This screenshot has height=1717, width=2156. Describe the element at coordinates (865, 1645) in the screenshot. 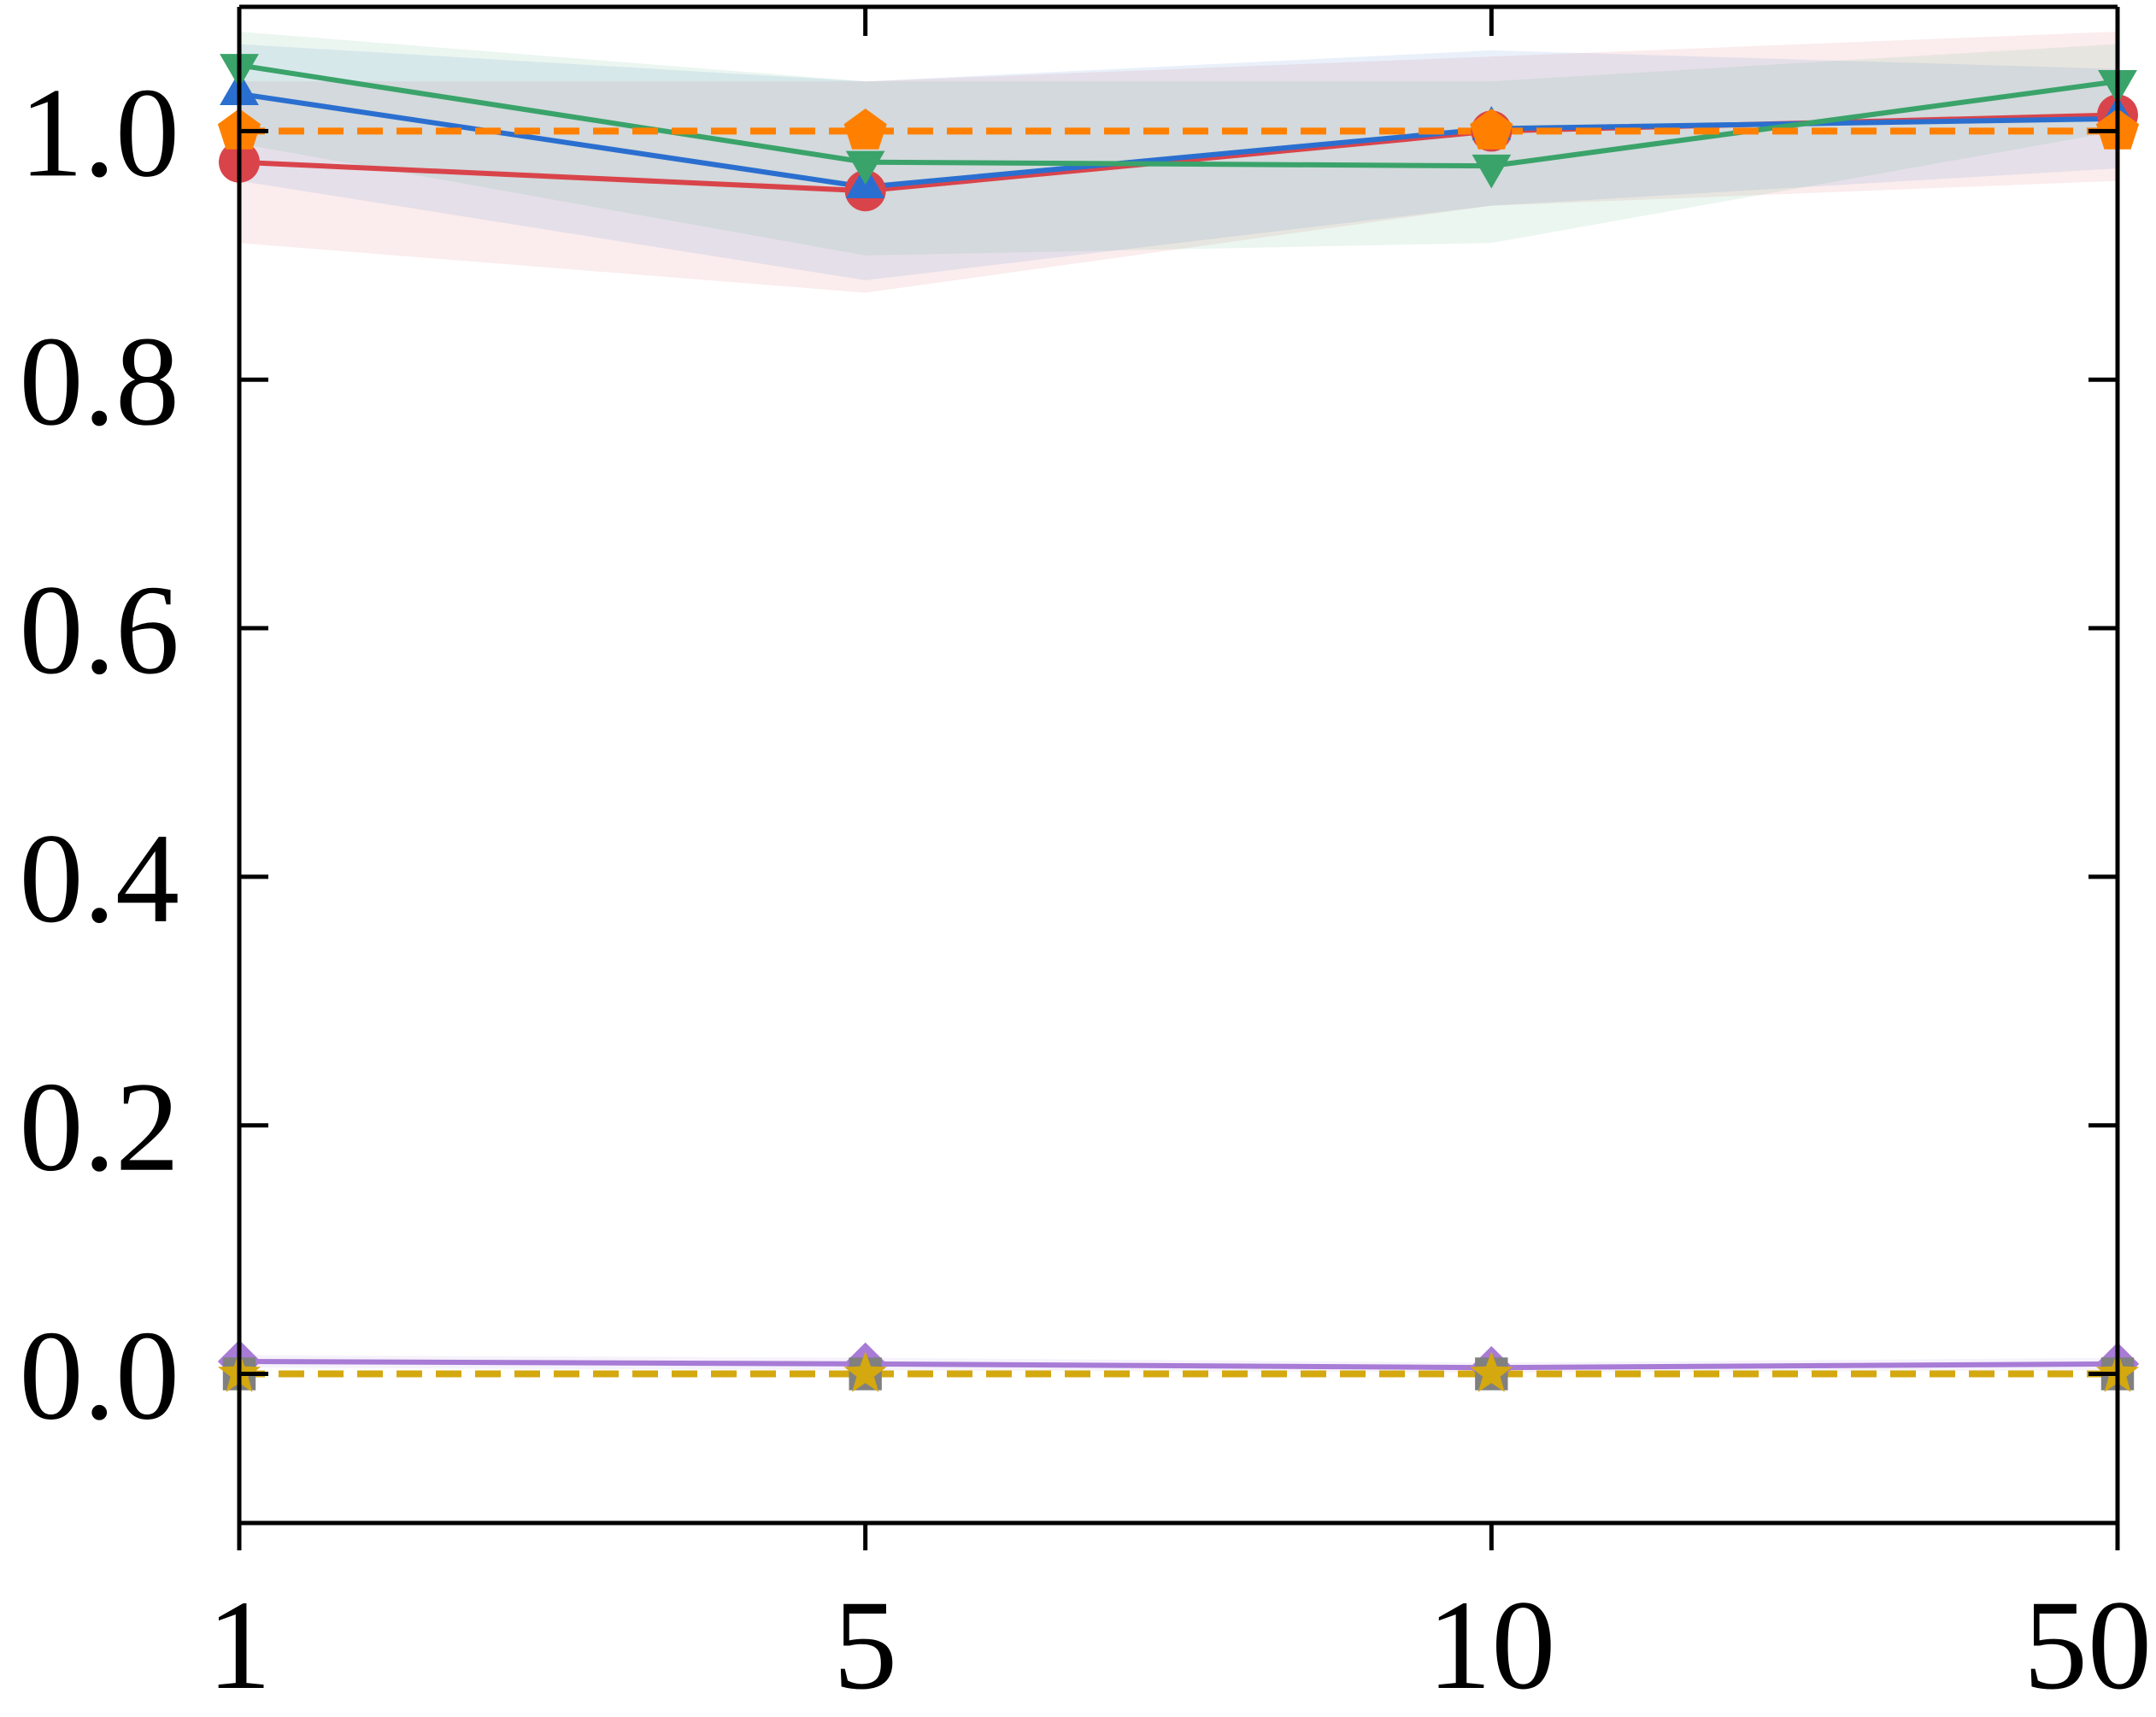

I see `x-tick-label-1: 5` at that location.